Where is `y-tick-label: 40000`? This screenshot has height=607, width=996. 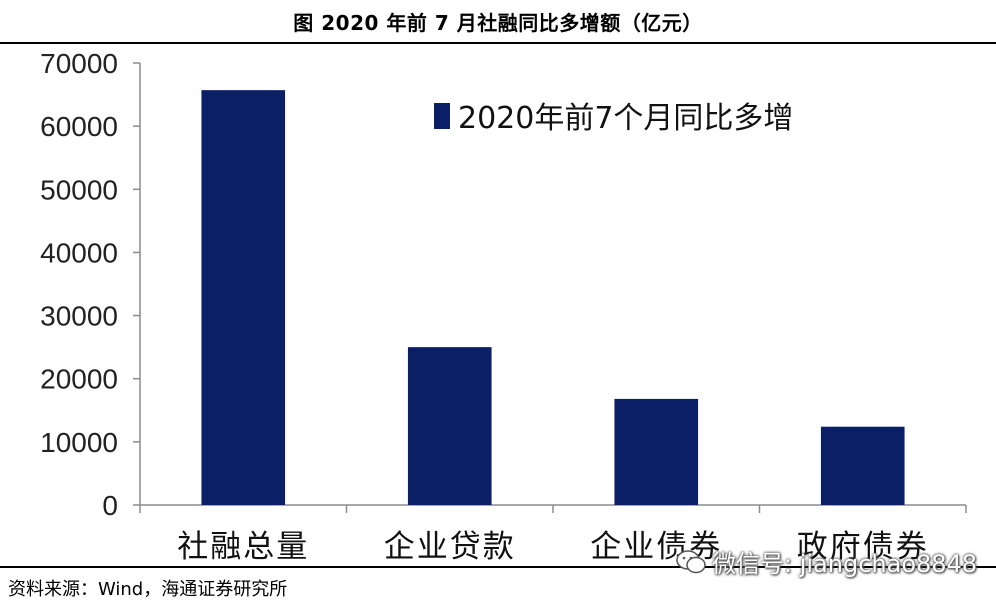 y-tick-label: 40000 is located at coordinates (79, 252).